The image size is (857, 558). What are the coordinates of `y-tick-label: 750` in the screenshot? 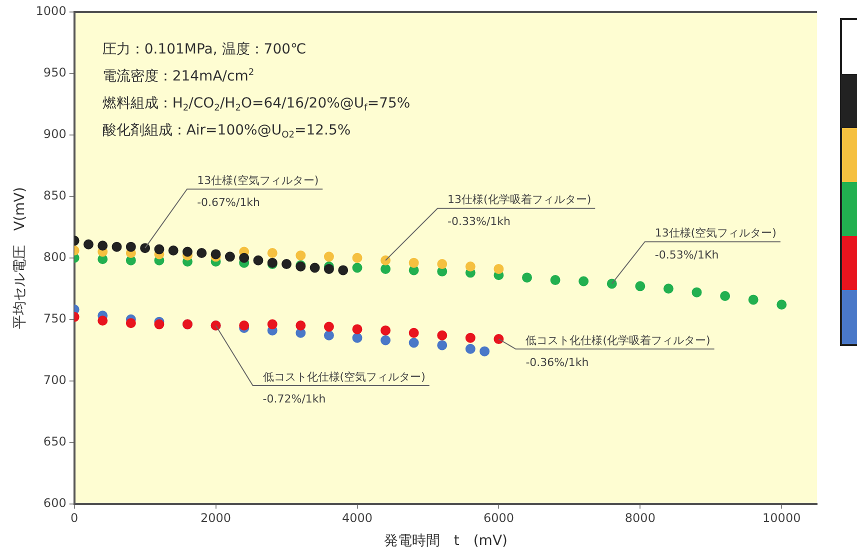 It's located at (54, 319).